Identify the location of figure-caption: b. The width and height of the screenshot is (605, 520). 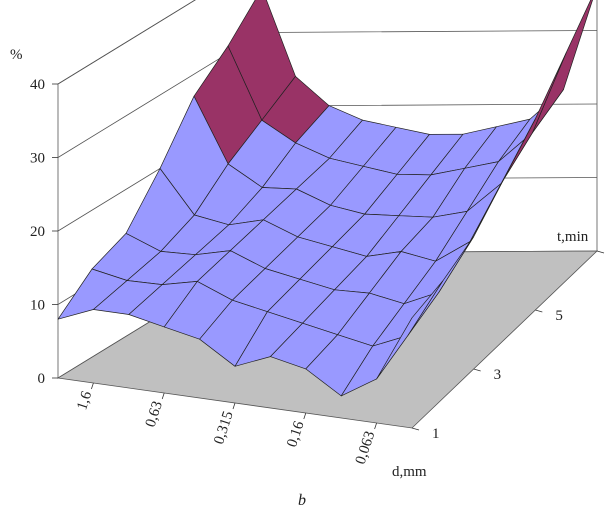
(302, 500).